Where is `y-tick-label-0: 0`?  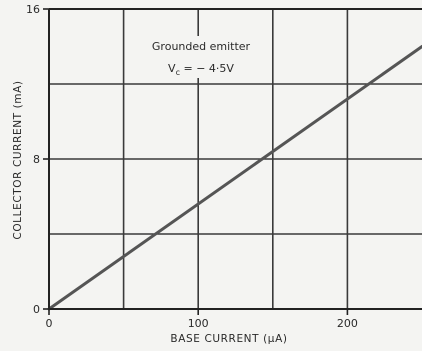 y-tick-label-0: 0 is located at coordinates (36, 309).